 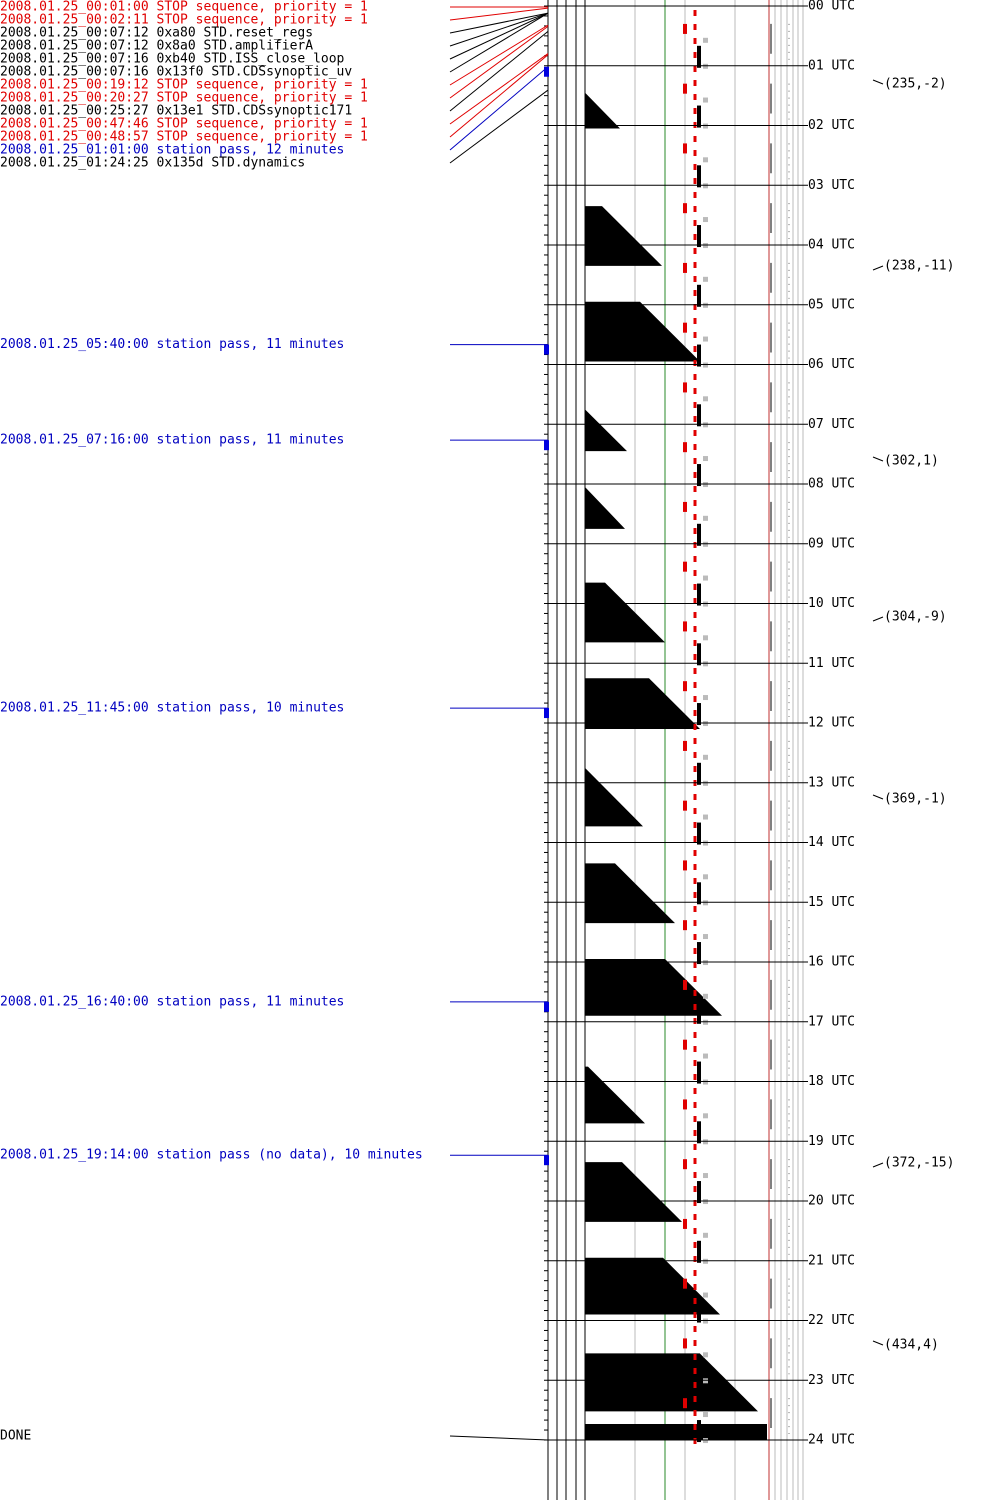 I want to click on hour-label: 13 UTC, so click(x=831, y=782).